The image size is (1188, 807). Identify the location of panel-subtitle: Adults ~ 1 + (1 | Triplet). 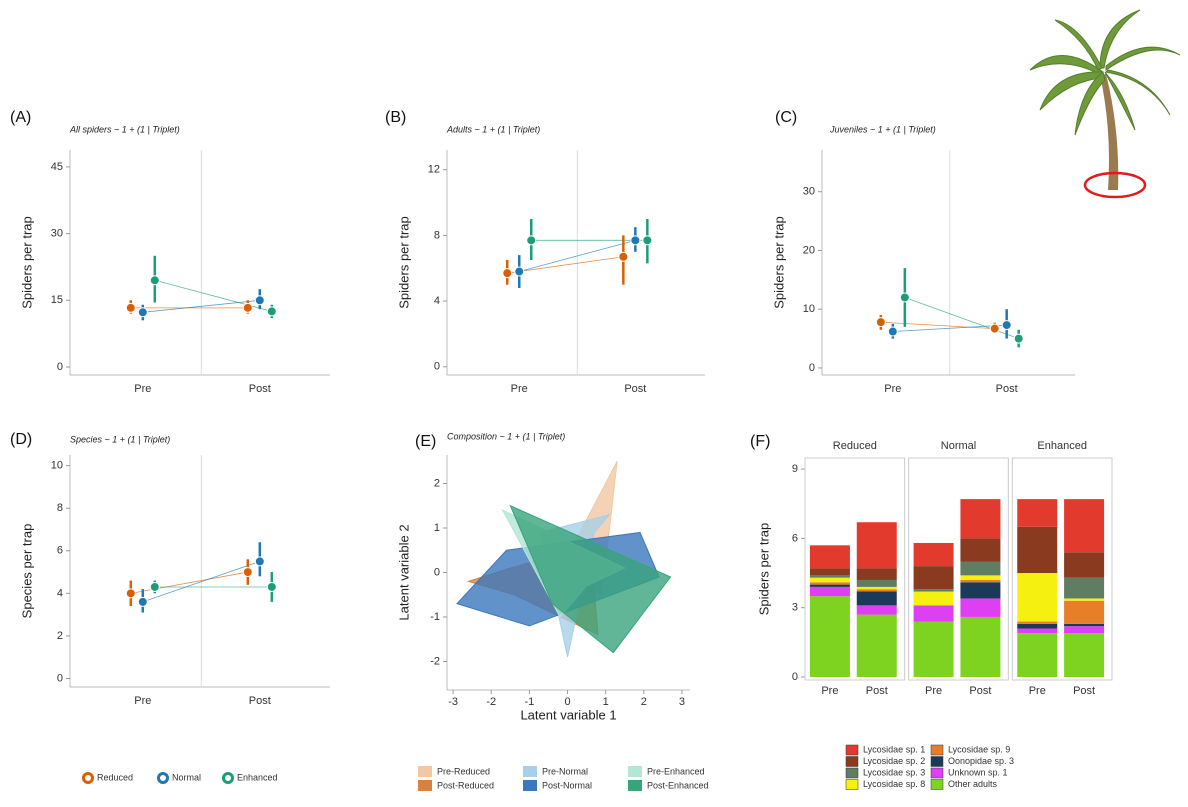
(493, 129).